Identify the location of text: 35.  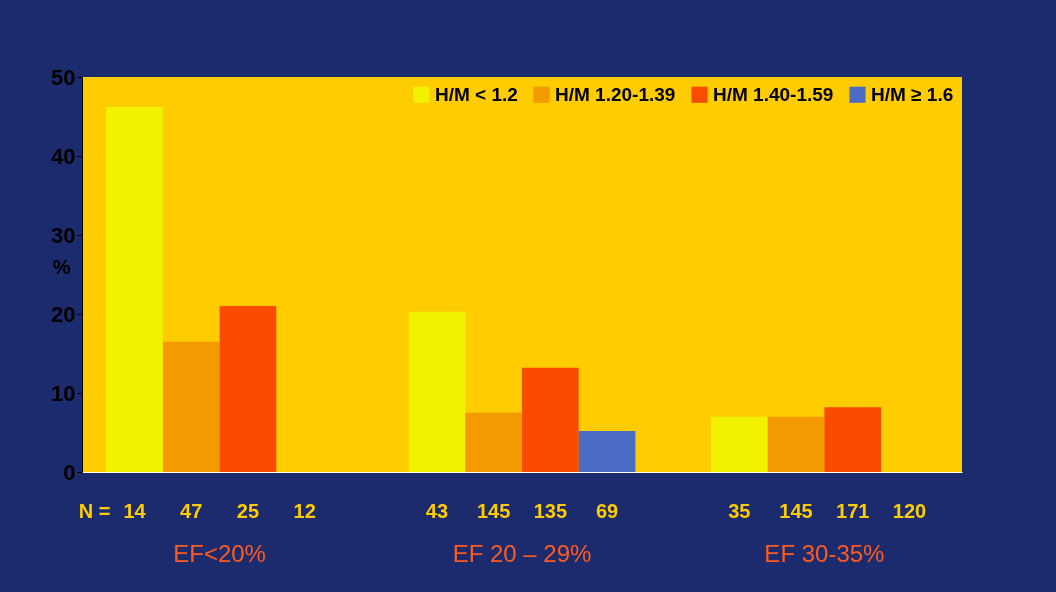
(739, 511).